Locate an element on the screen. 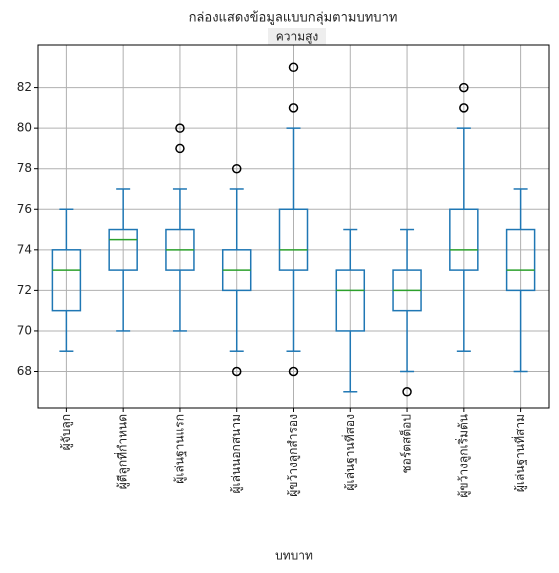  x-tick-label: ผู้ตีลูกที่กำหนด is located at coordinates (122, 451).